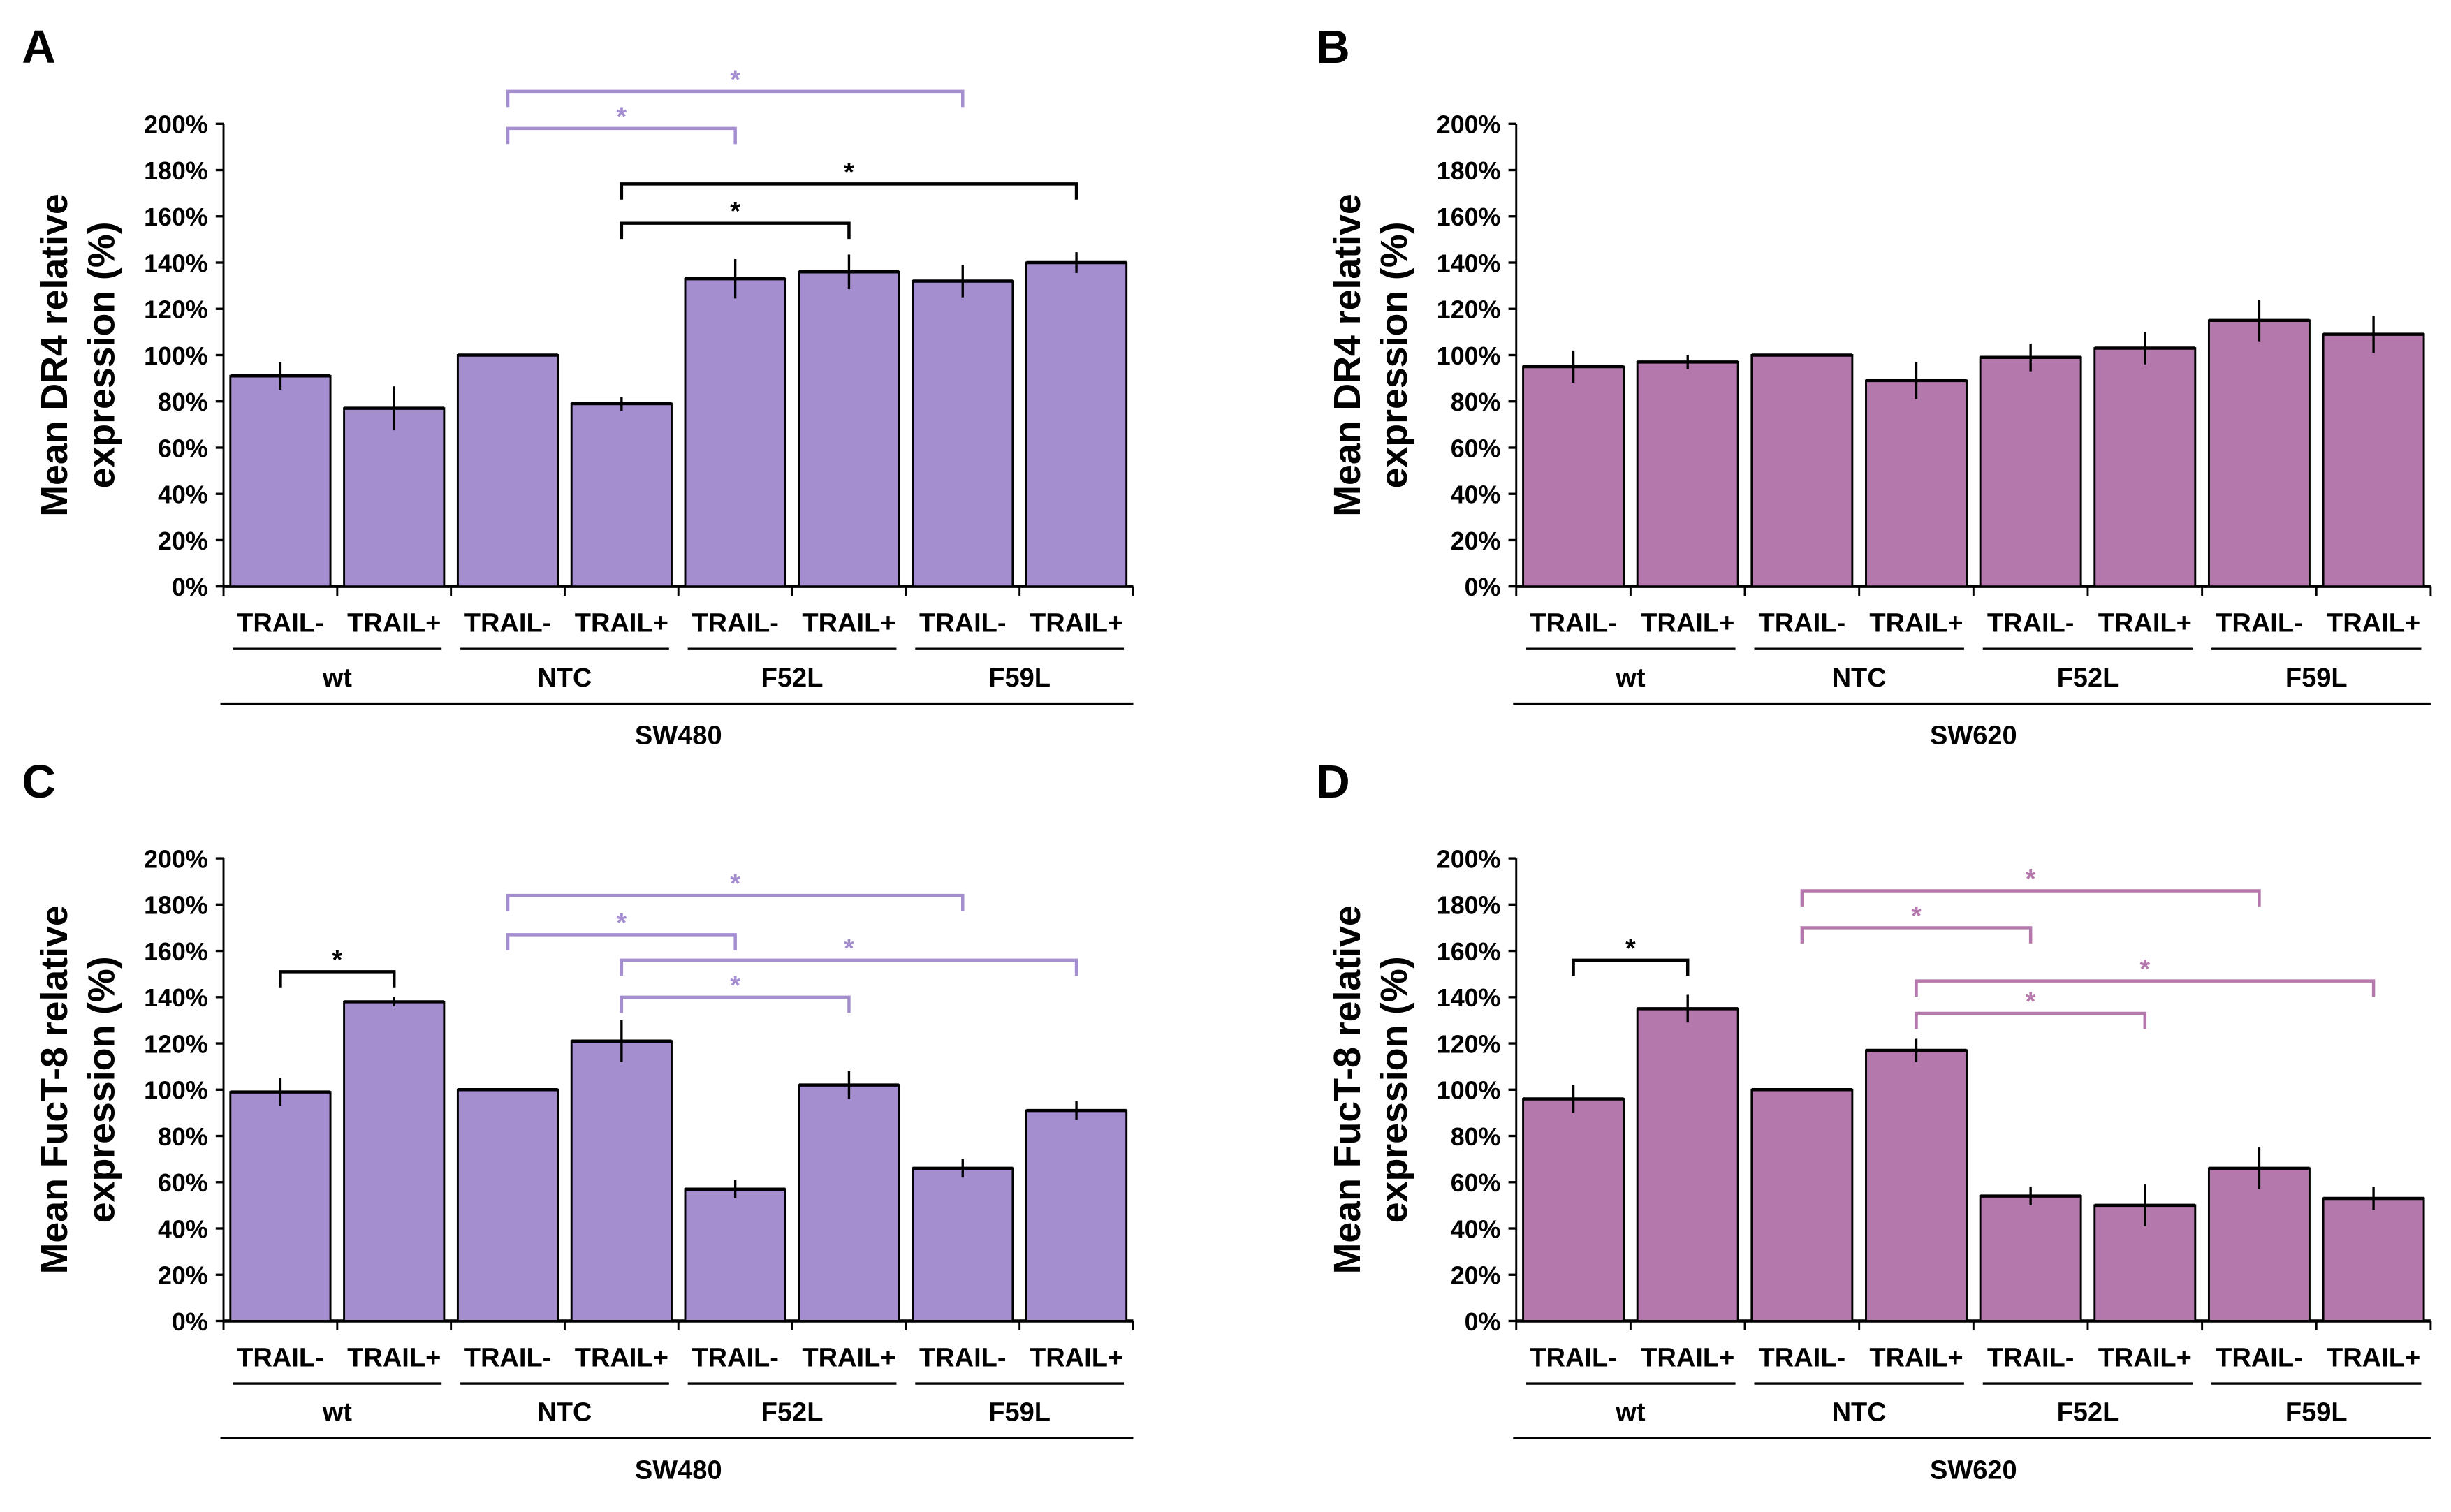  What do you see at coordinates (38, 47) in the screenshot?
I see `panel-letter: A` at bounding box center [38, 47].